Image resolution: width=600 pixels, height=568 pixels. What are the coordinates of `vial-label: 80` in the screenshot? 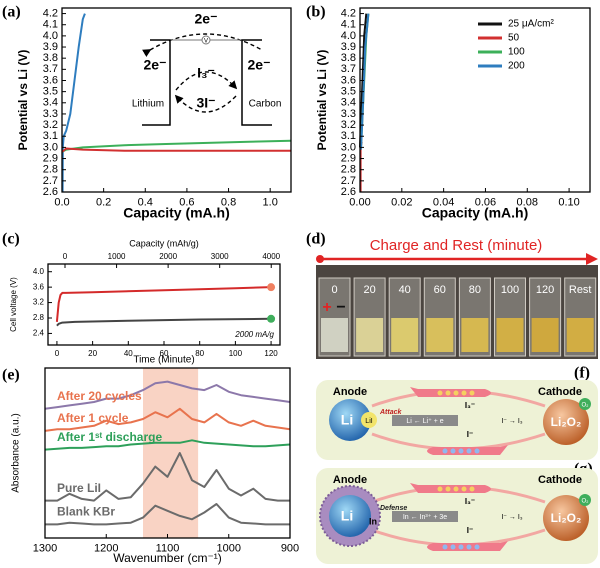 It's located at (475, 290).